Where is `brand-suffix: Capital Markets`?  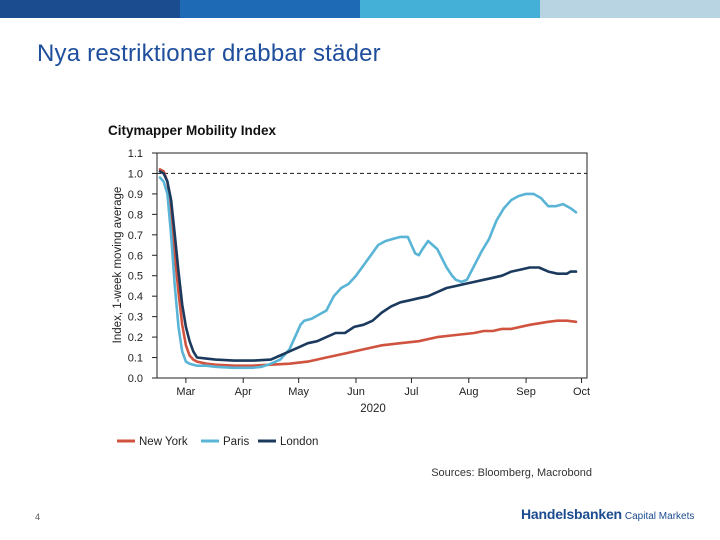
brand-suffix: Capital Markets is located at coordinates (659, 516).